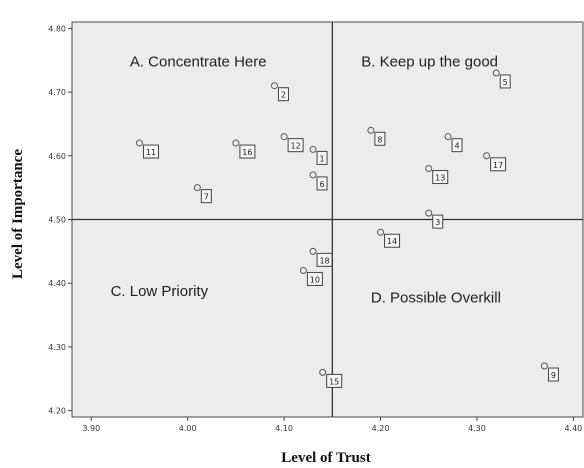  Describe the element at coordinates (18, 214) in the screenshot. I see `y-axis-title: Level of Importance` at that location.